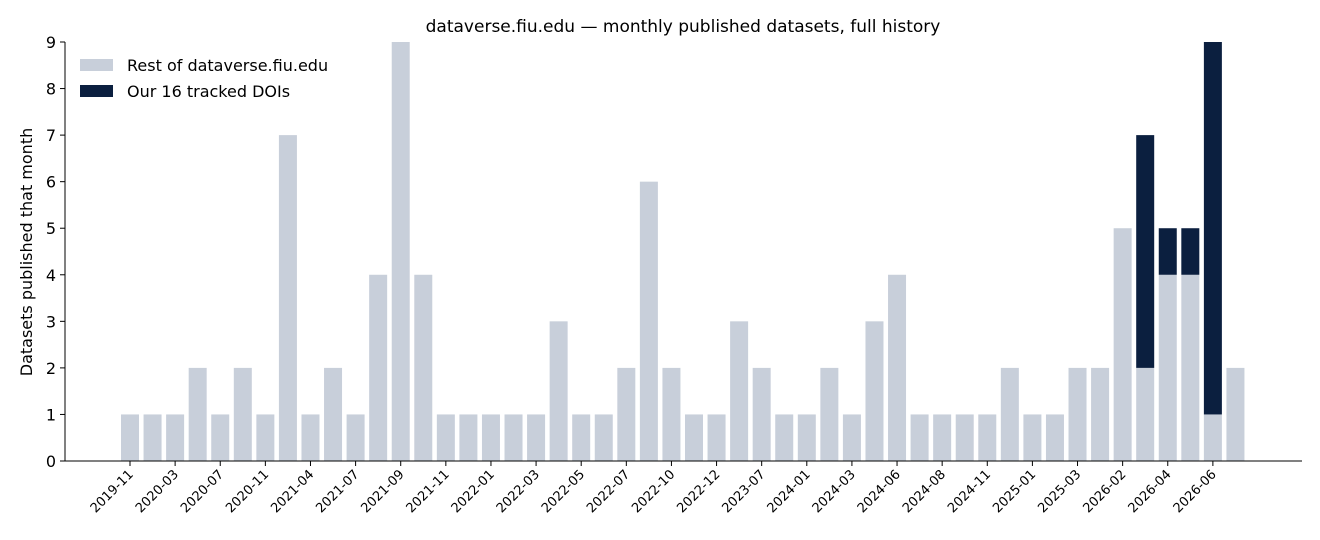 The width and height of the screenshot is (1320, 540). Describe the element at coordinates (428, 491) in the screenshot. I see `x-tick-label: 2021-11` at that location.